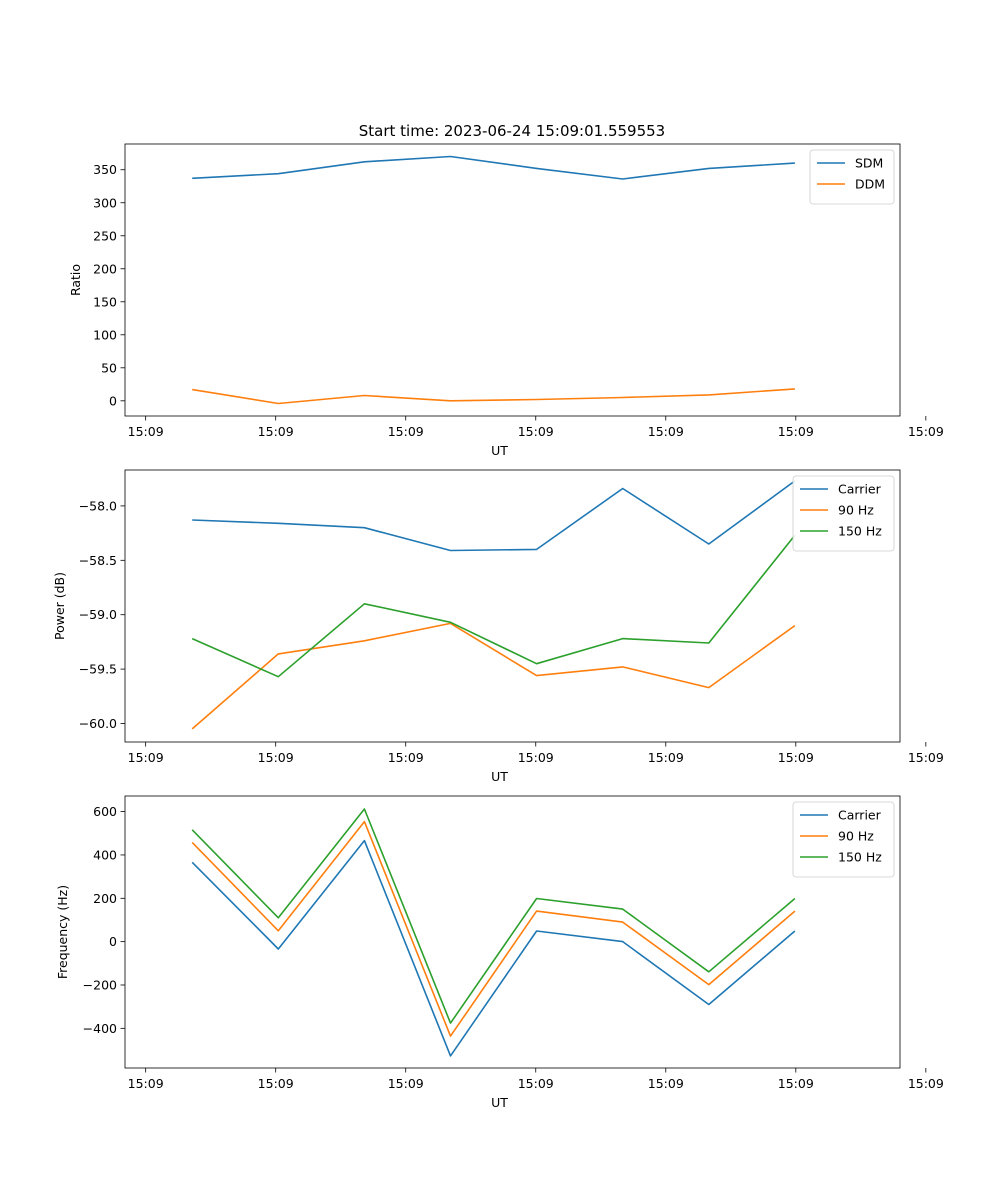 Image resolution: width=1000 pixels, height=1200 pixels. What do you see at coordinates (512, 131) in the screenshot?
I see `figure-title: Start time: 2023-06-24 15:09:01.559553` at bounding box center [512, 131].